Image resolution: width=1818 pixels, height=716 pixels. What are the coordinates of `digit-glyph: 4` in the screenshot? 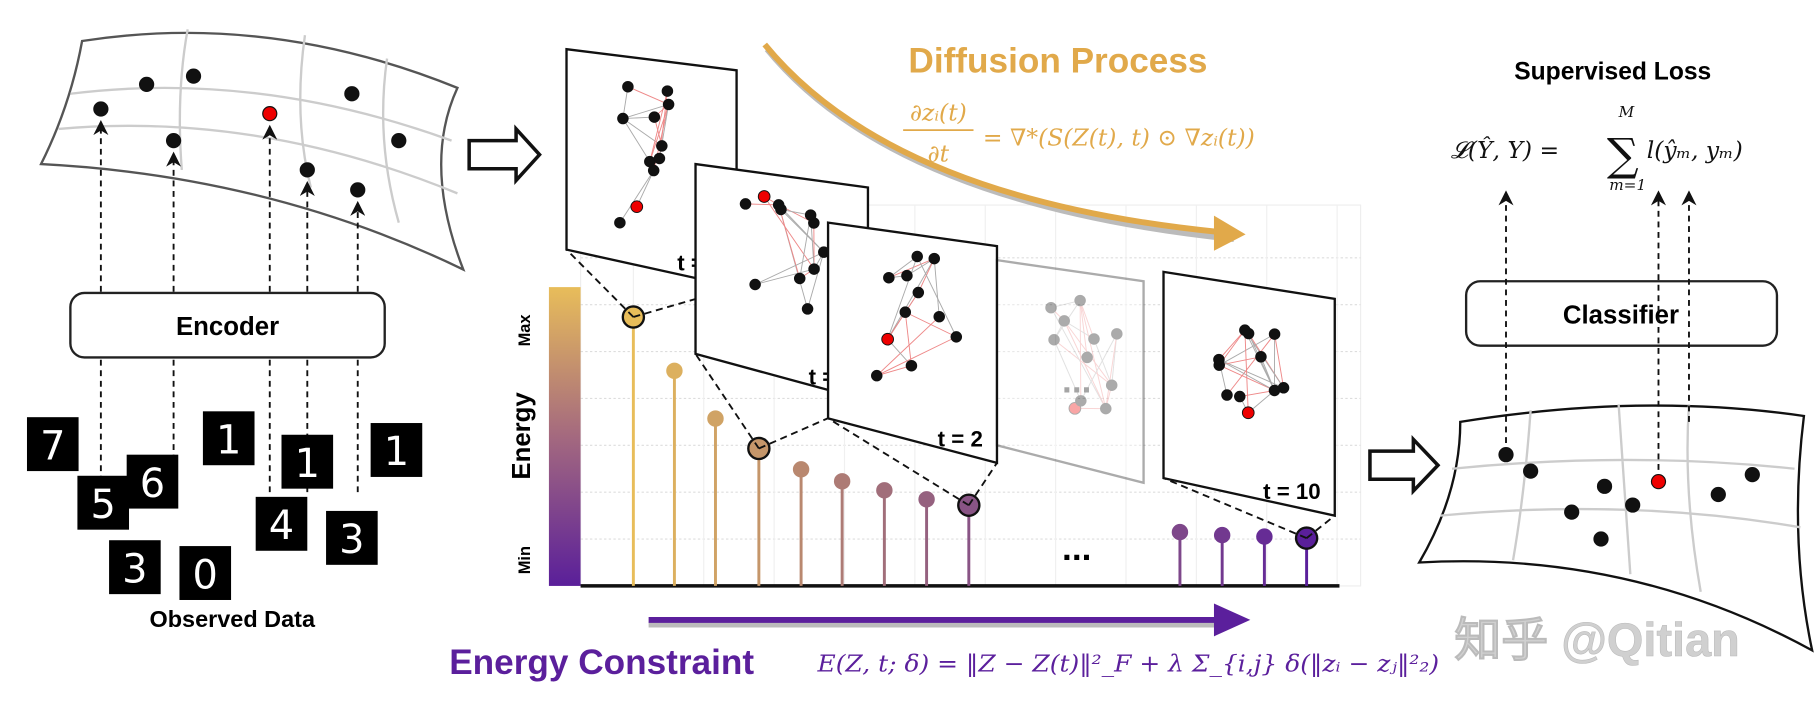 It's located at (281, 526).